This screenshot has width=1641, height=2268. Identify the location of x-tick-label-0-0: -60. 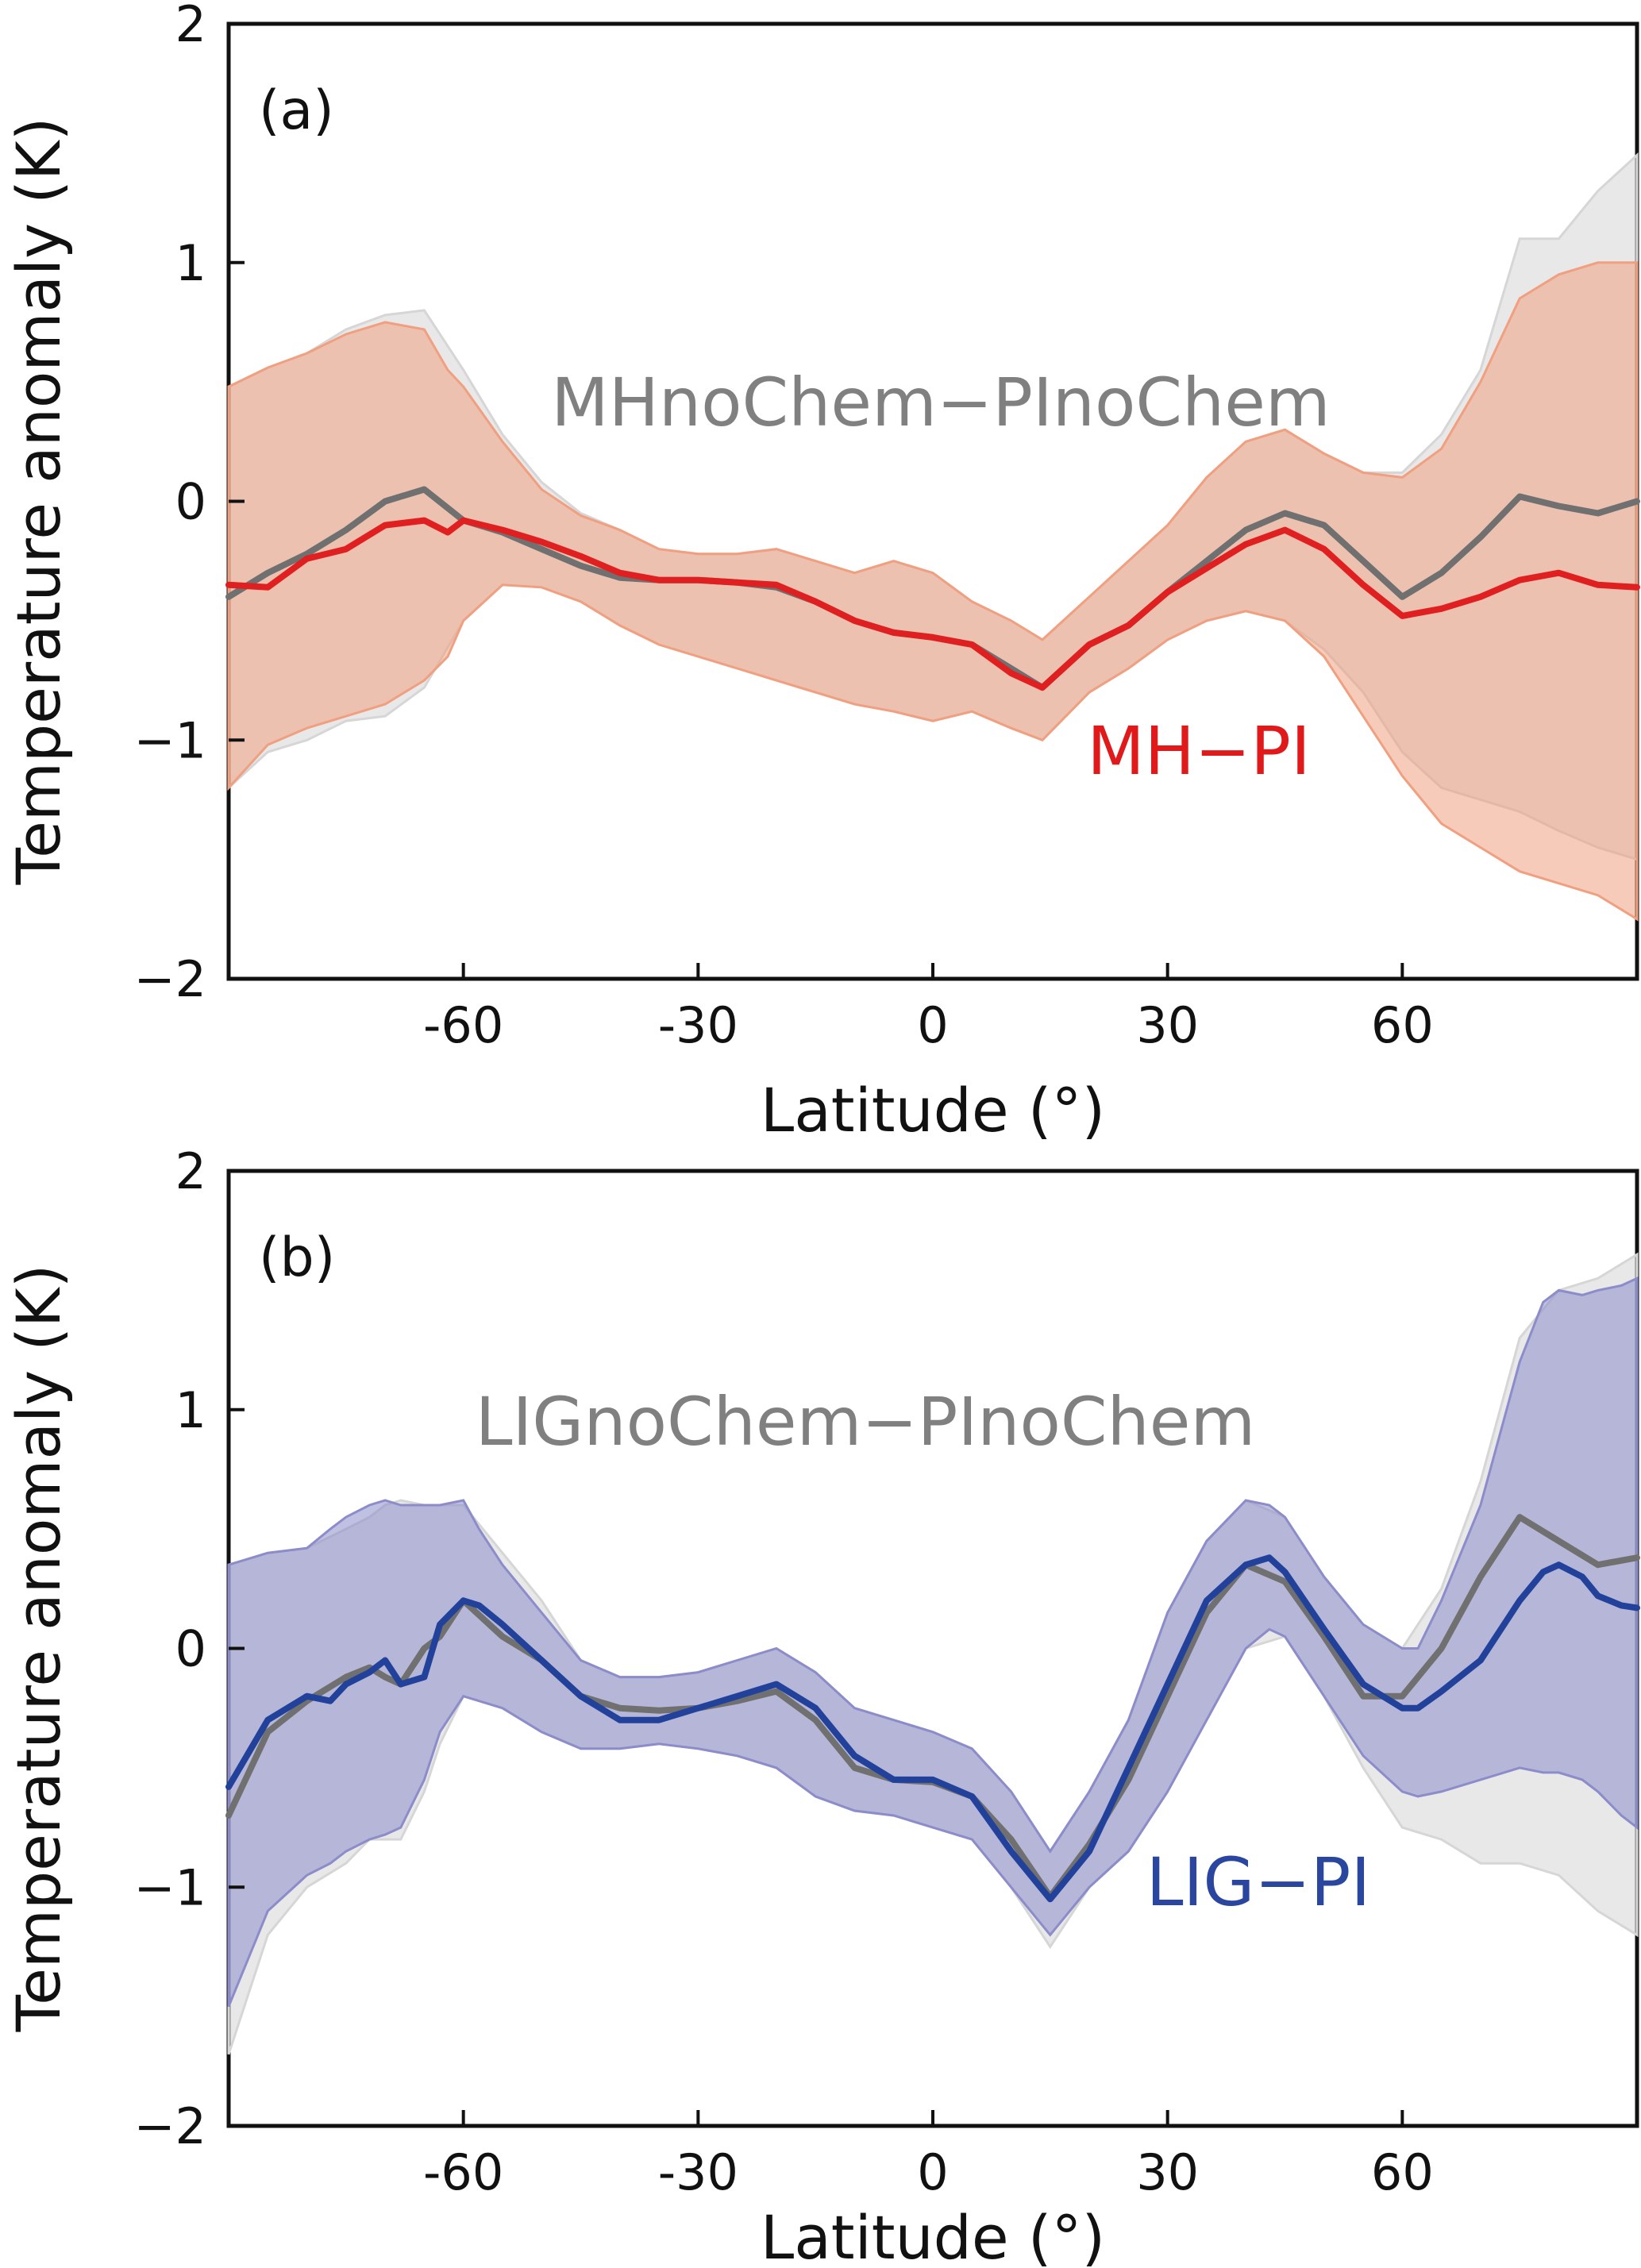
(463, 1025).